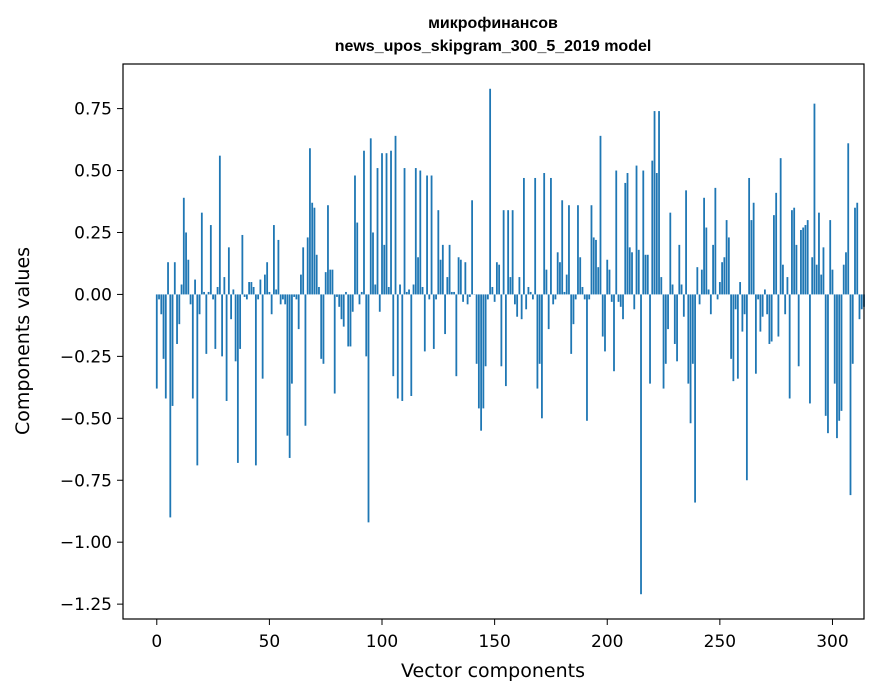 The width and height of the screenshot is (880, 696). What do you see at coordinates (607, 642) in the screenshot?
I see `x-tick-label: 200` at bounding box center [607, 642].